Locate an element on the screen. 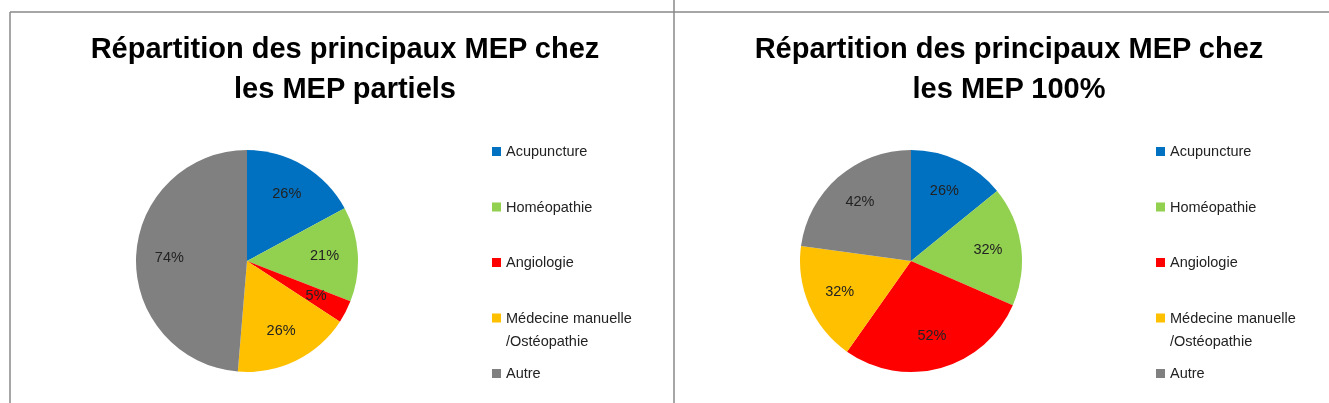 This screenshot has width=1329, height=403. data-label: 42% is located at coordinates (860, 201).